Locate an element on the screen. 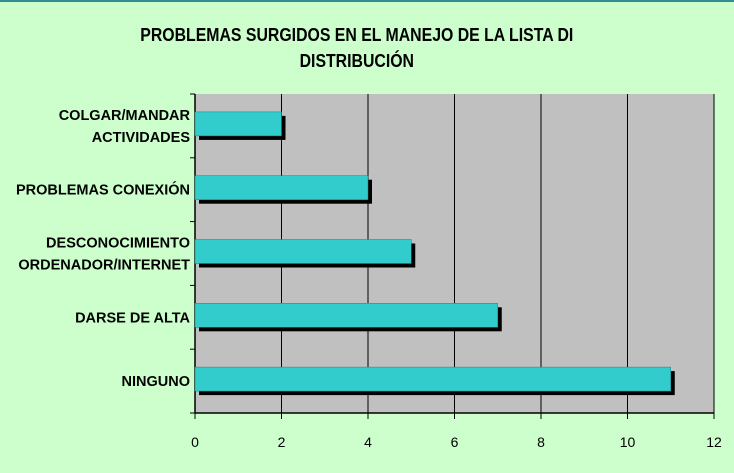 The width and height of the screenshot is (734, 473). category-label: DARSE DE ALTA is located at coordinates (132, 318).